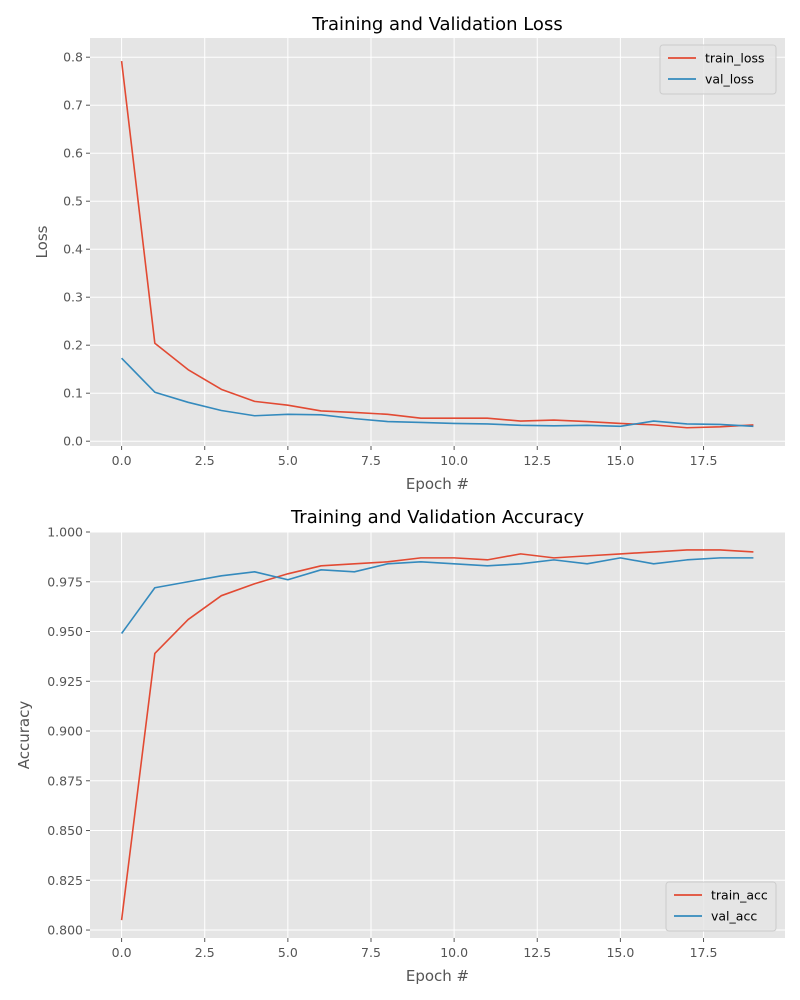 The width and height of the screenshot is (800, 1000). I want to click on loss-x-tick-label: 10.0, so click(454, 460).